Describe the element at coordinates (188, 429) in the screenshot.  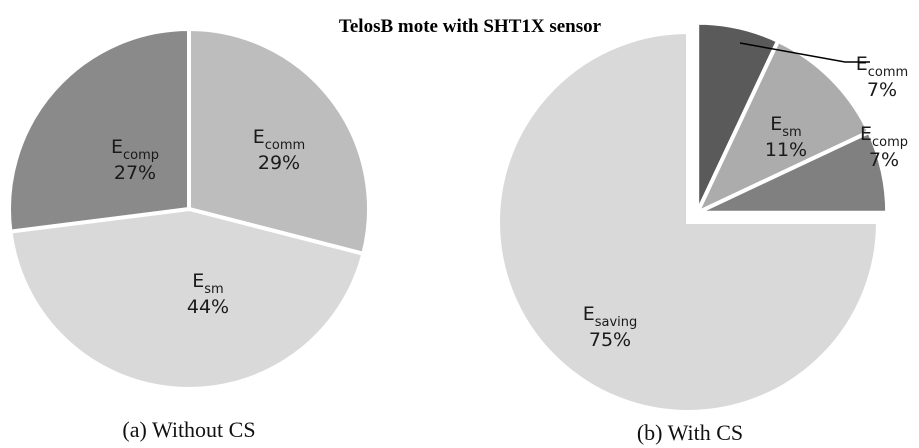
I see `caption: (a) Without CS` at that location.